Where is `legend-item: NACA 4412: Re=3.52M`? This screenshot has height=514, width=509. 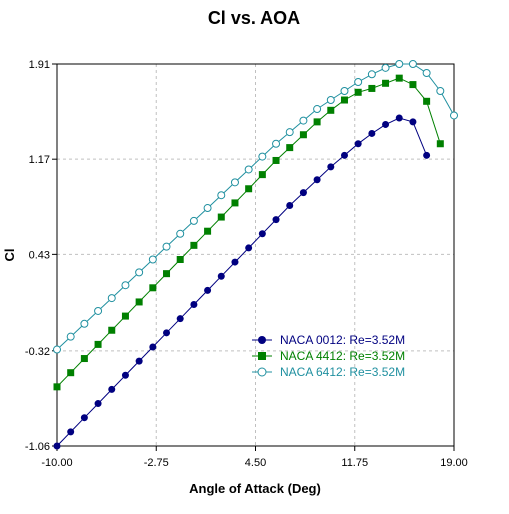
legend-item: NACA 4412: Re=3.52M is located at coordinates (328, 356).